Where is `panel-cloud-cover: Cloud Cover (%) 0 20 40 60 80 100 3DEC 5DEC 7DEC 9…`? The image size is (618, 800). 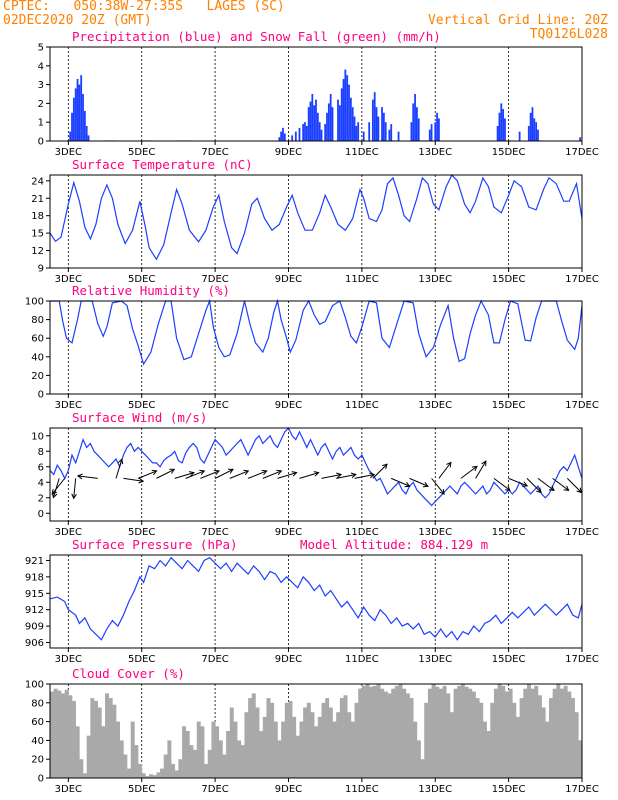
panel-cloud-cover: Cloud Cover (%) 0 20 40 60 80 100 3DEC 5DEC 7DEC 9… is located at coordinates (312, 730).